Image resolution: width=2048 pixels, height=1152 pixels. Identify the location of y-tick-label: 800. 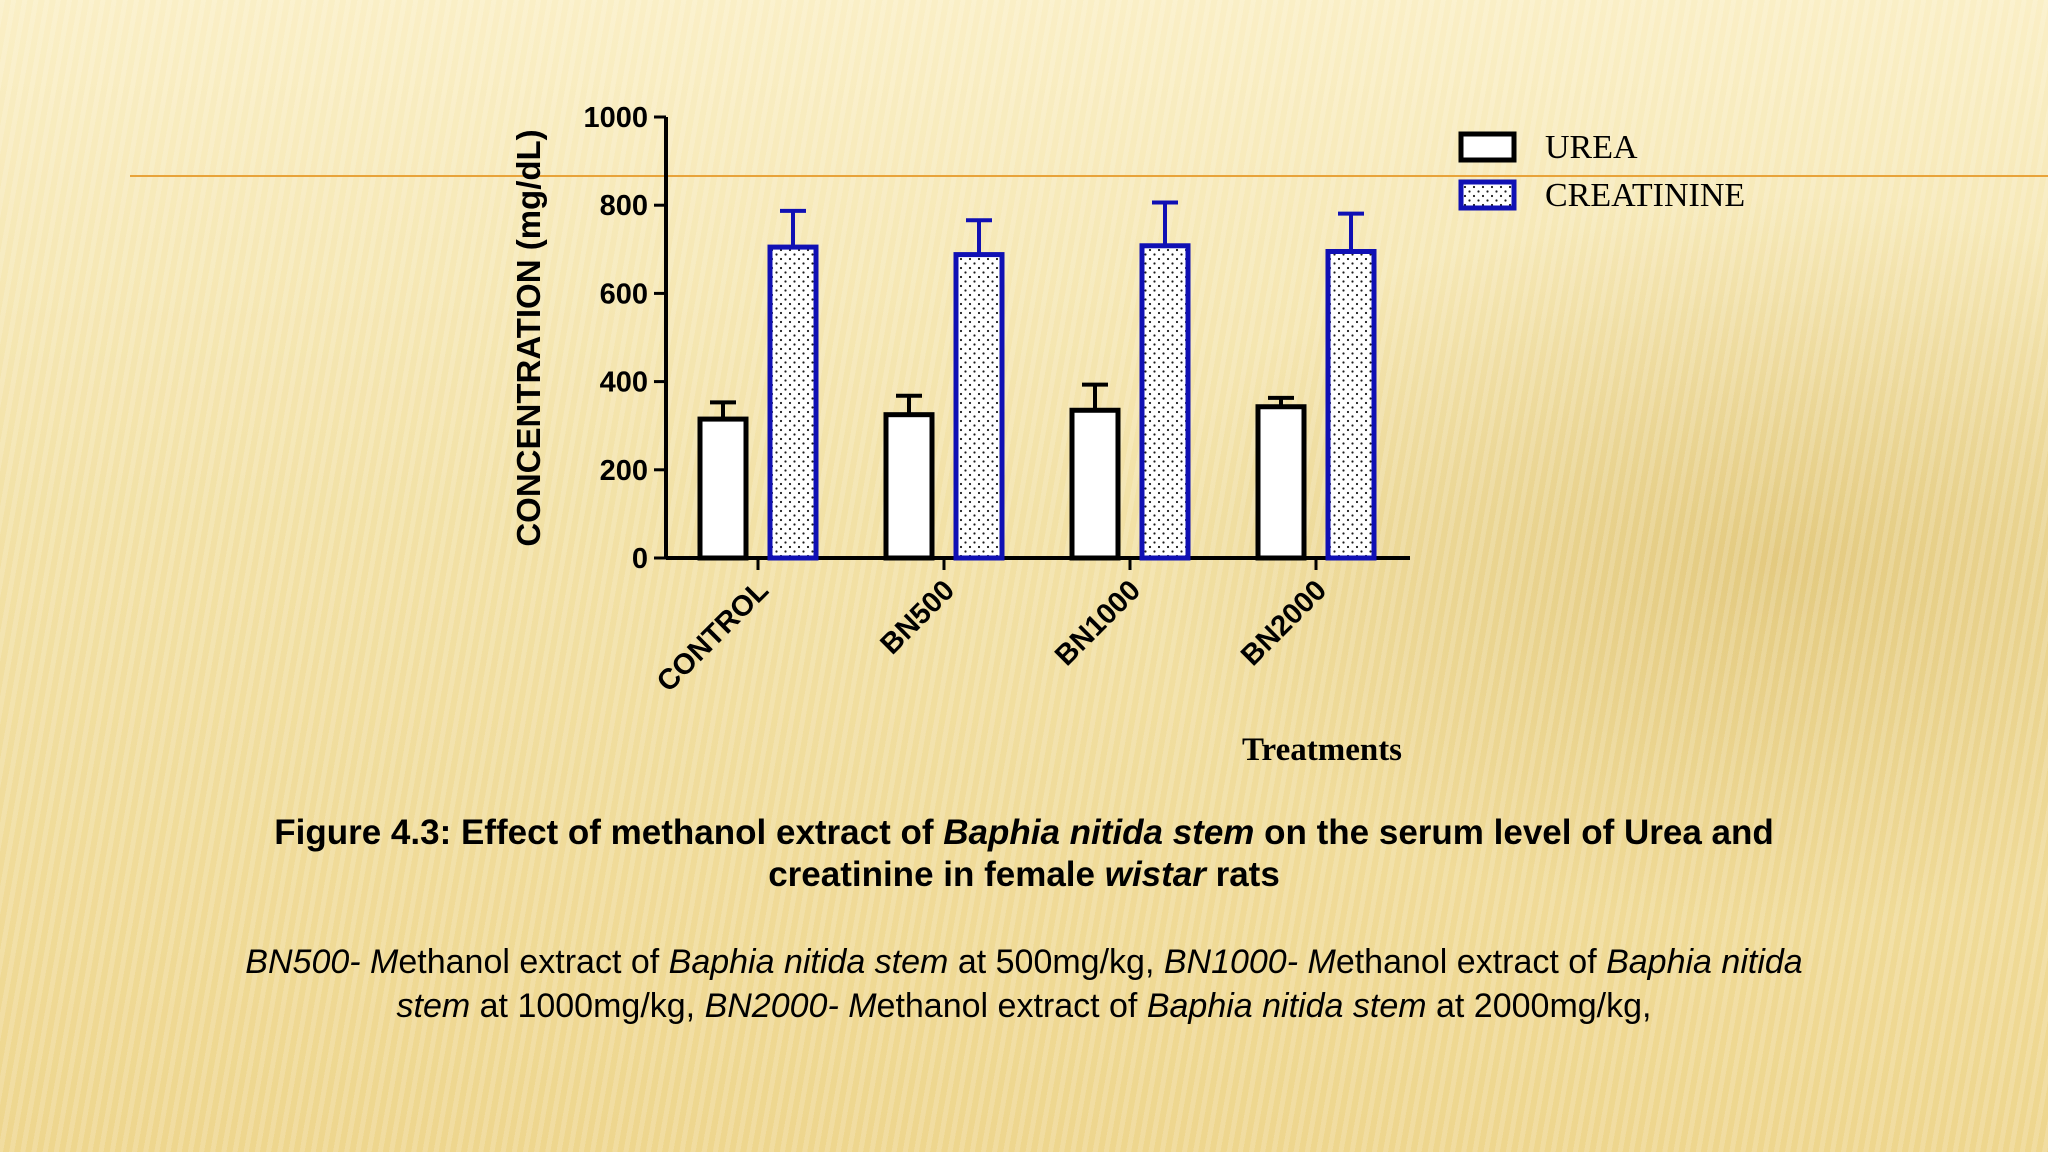
(624, 206).